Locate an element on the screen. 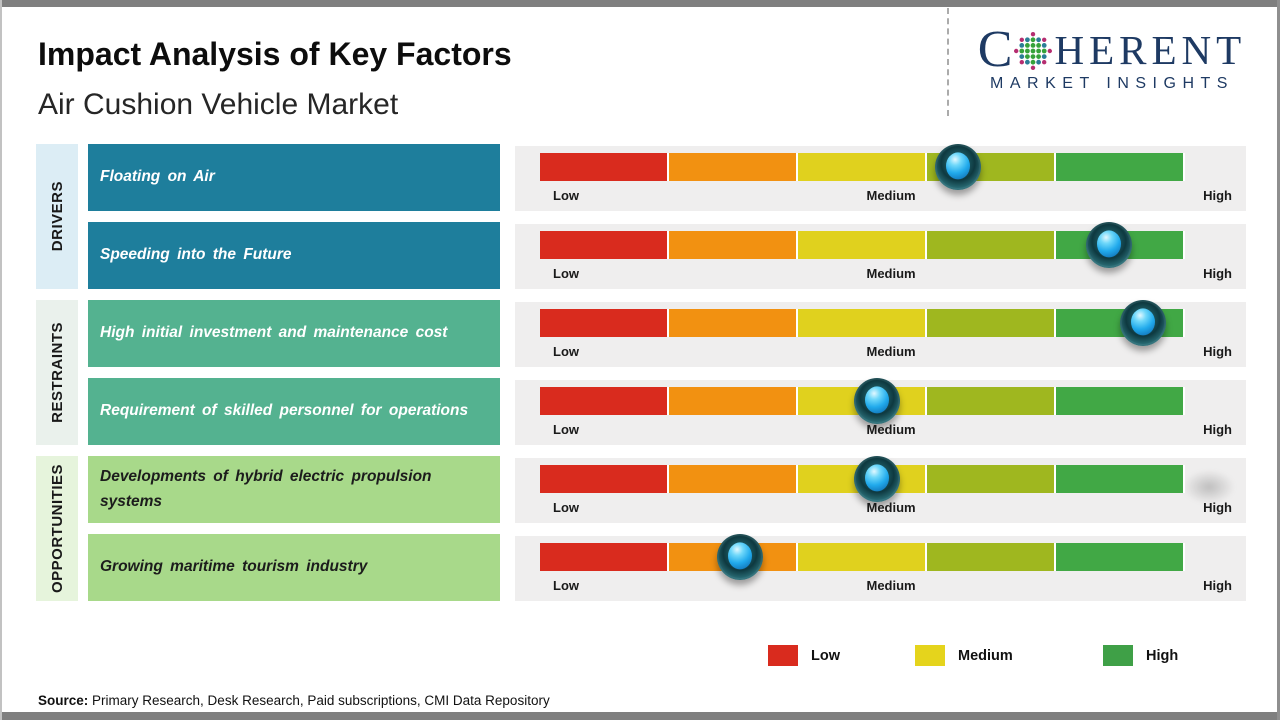 This screenshot has height=720, width=1280. legend-label-low: Low is located at coordinates (825, 655).